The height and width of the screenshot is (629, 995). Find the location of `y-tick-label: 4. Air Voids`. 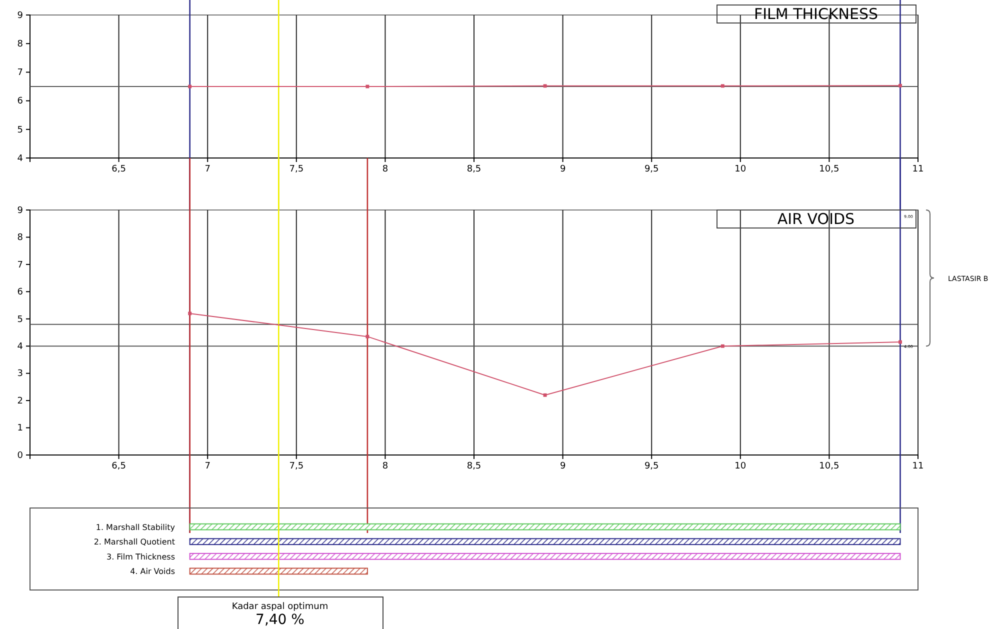

y-tick-label: 4. Air Voids is located at coordinates (152, 571).